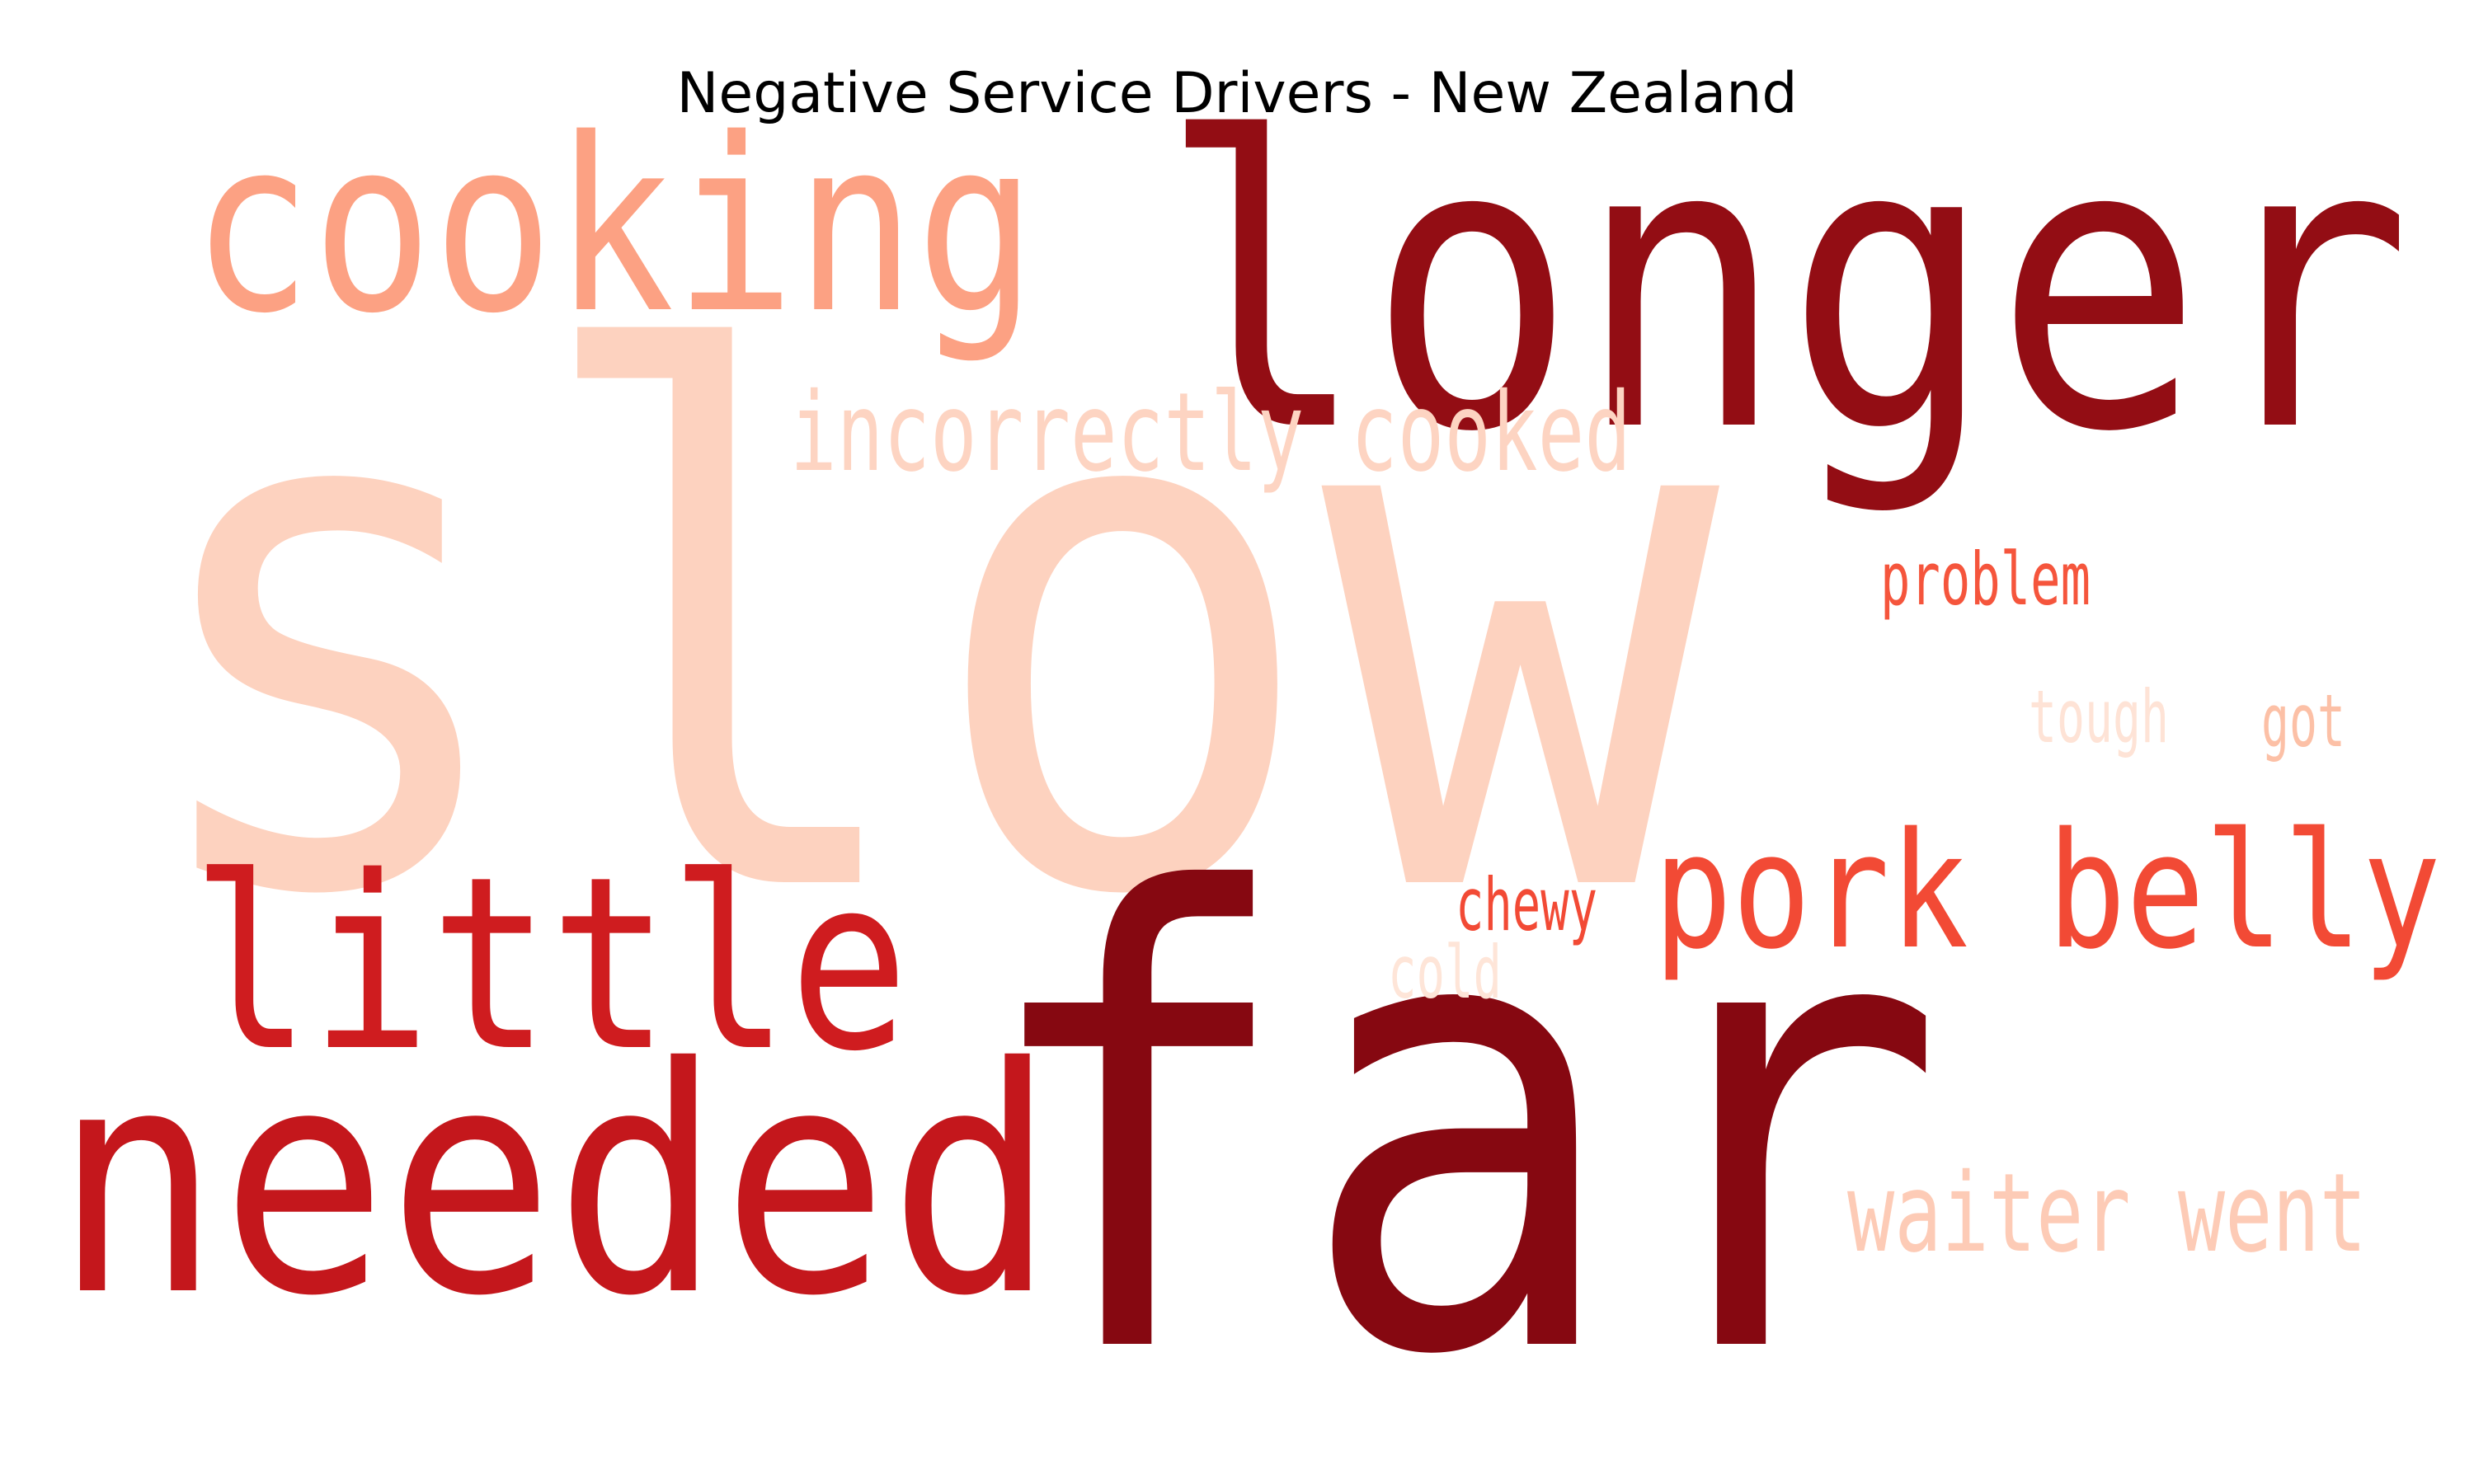 The width and height of the screenshot is (2474, 1484). I want to click on word-got: got, so click(2303, 721).